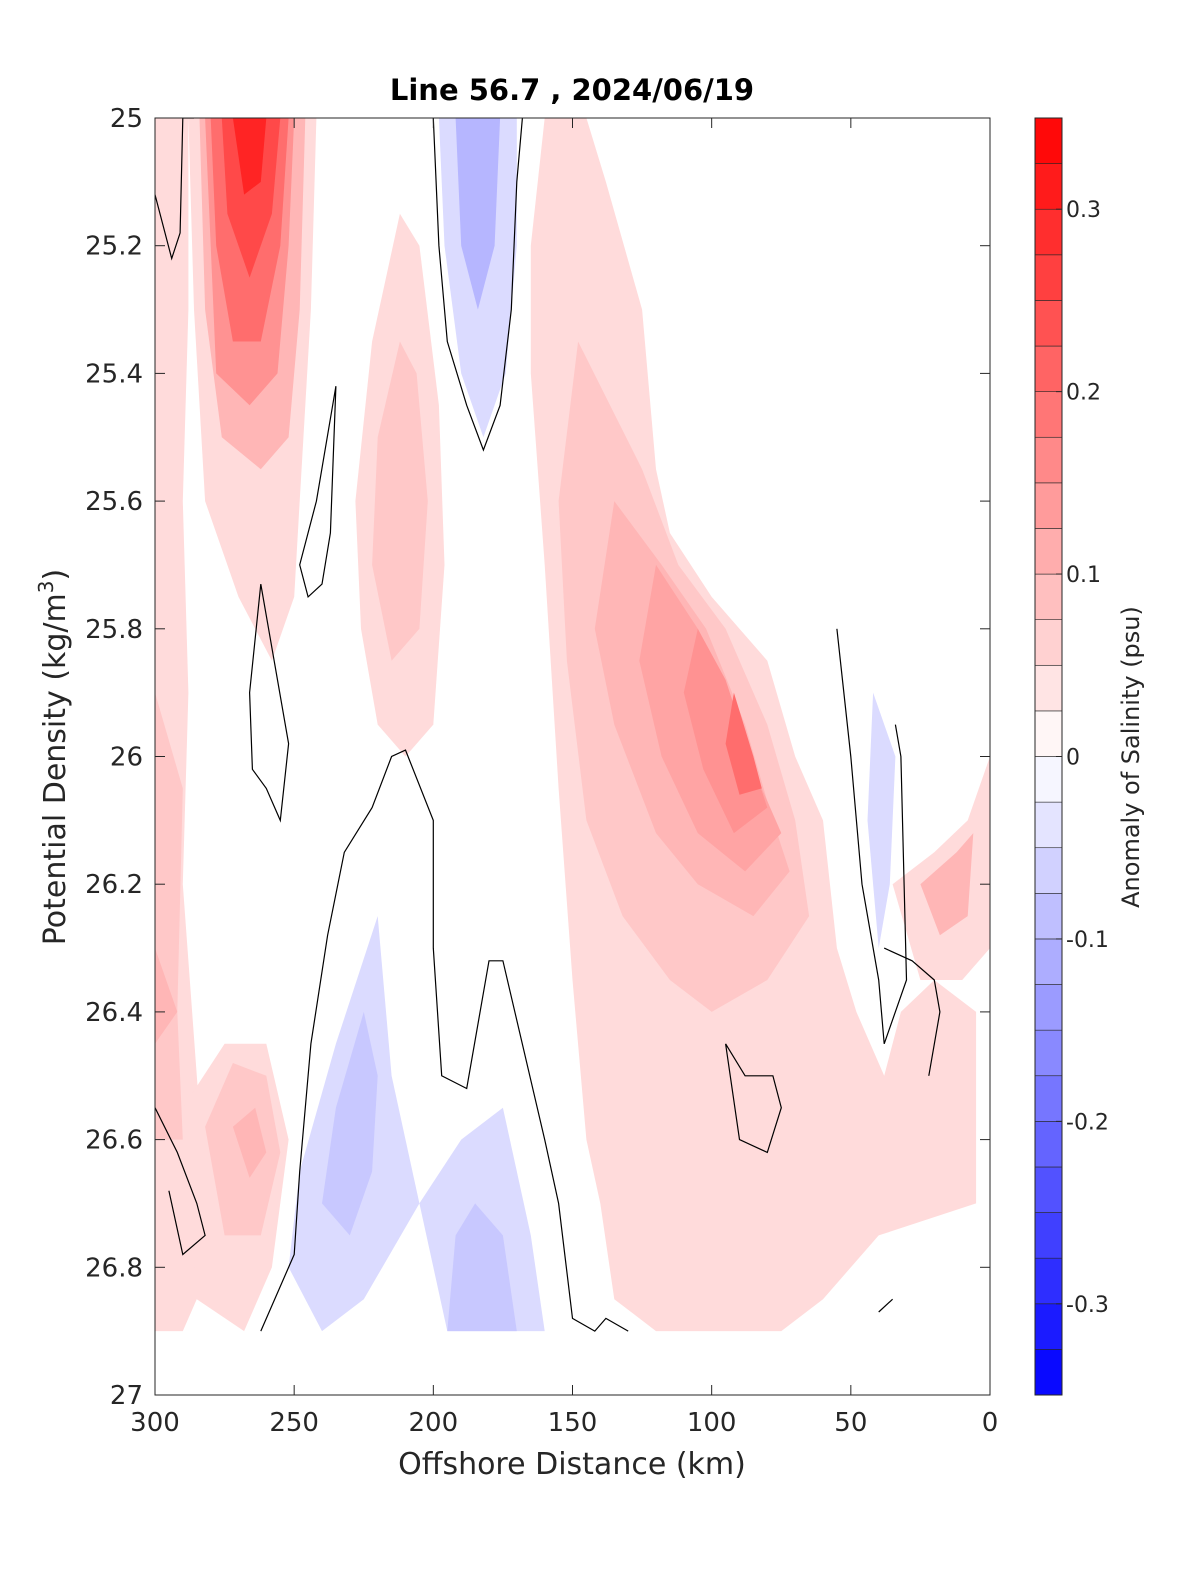  Describe the element at coordinates (126, 1396) in the screenshot. I see `y-tick-label-27: 27` at that location.